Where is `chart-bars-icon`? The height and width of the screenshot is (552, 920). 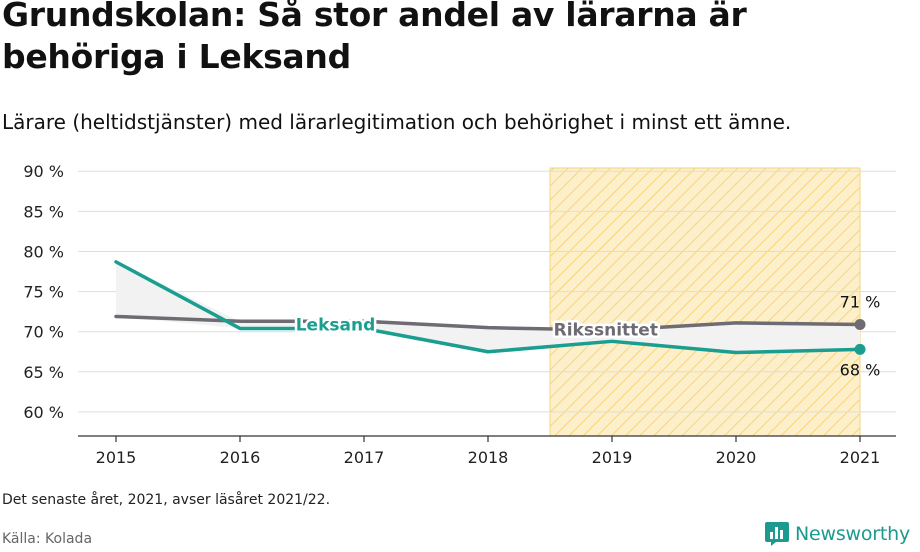
chart-bars-icon is located at coordinates (777, 534).